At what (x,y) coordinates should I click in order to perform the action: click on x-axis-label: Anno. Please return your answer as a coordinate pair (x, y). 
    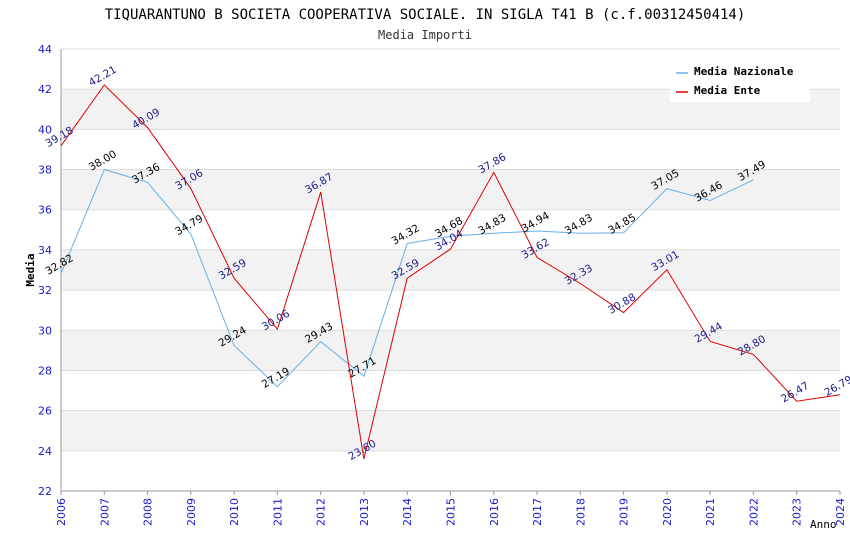
    Looking at the image, I should click on (823, 524).